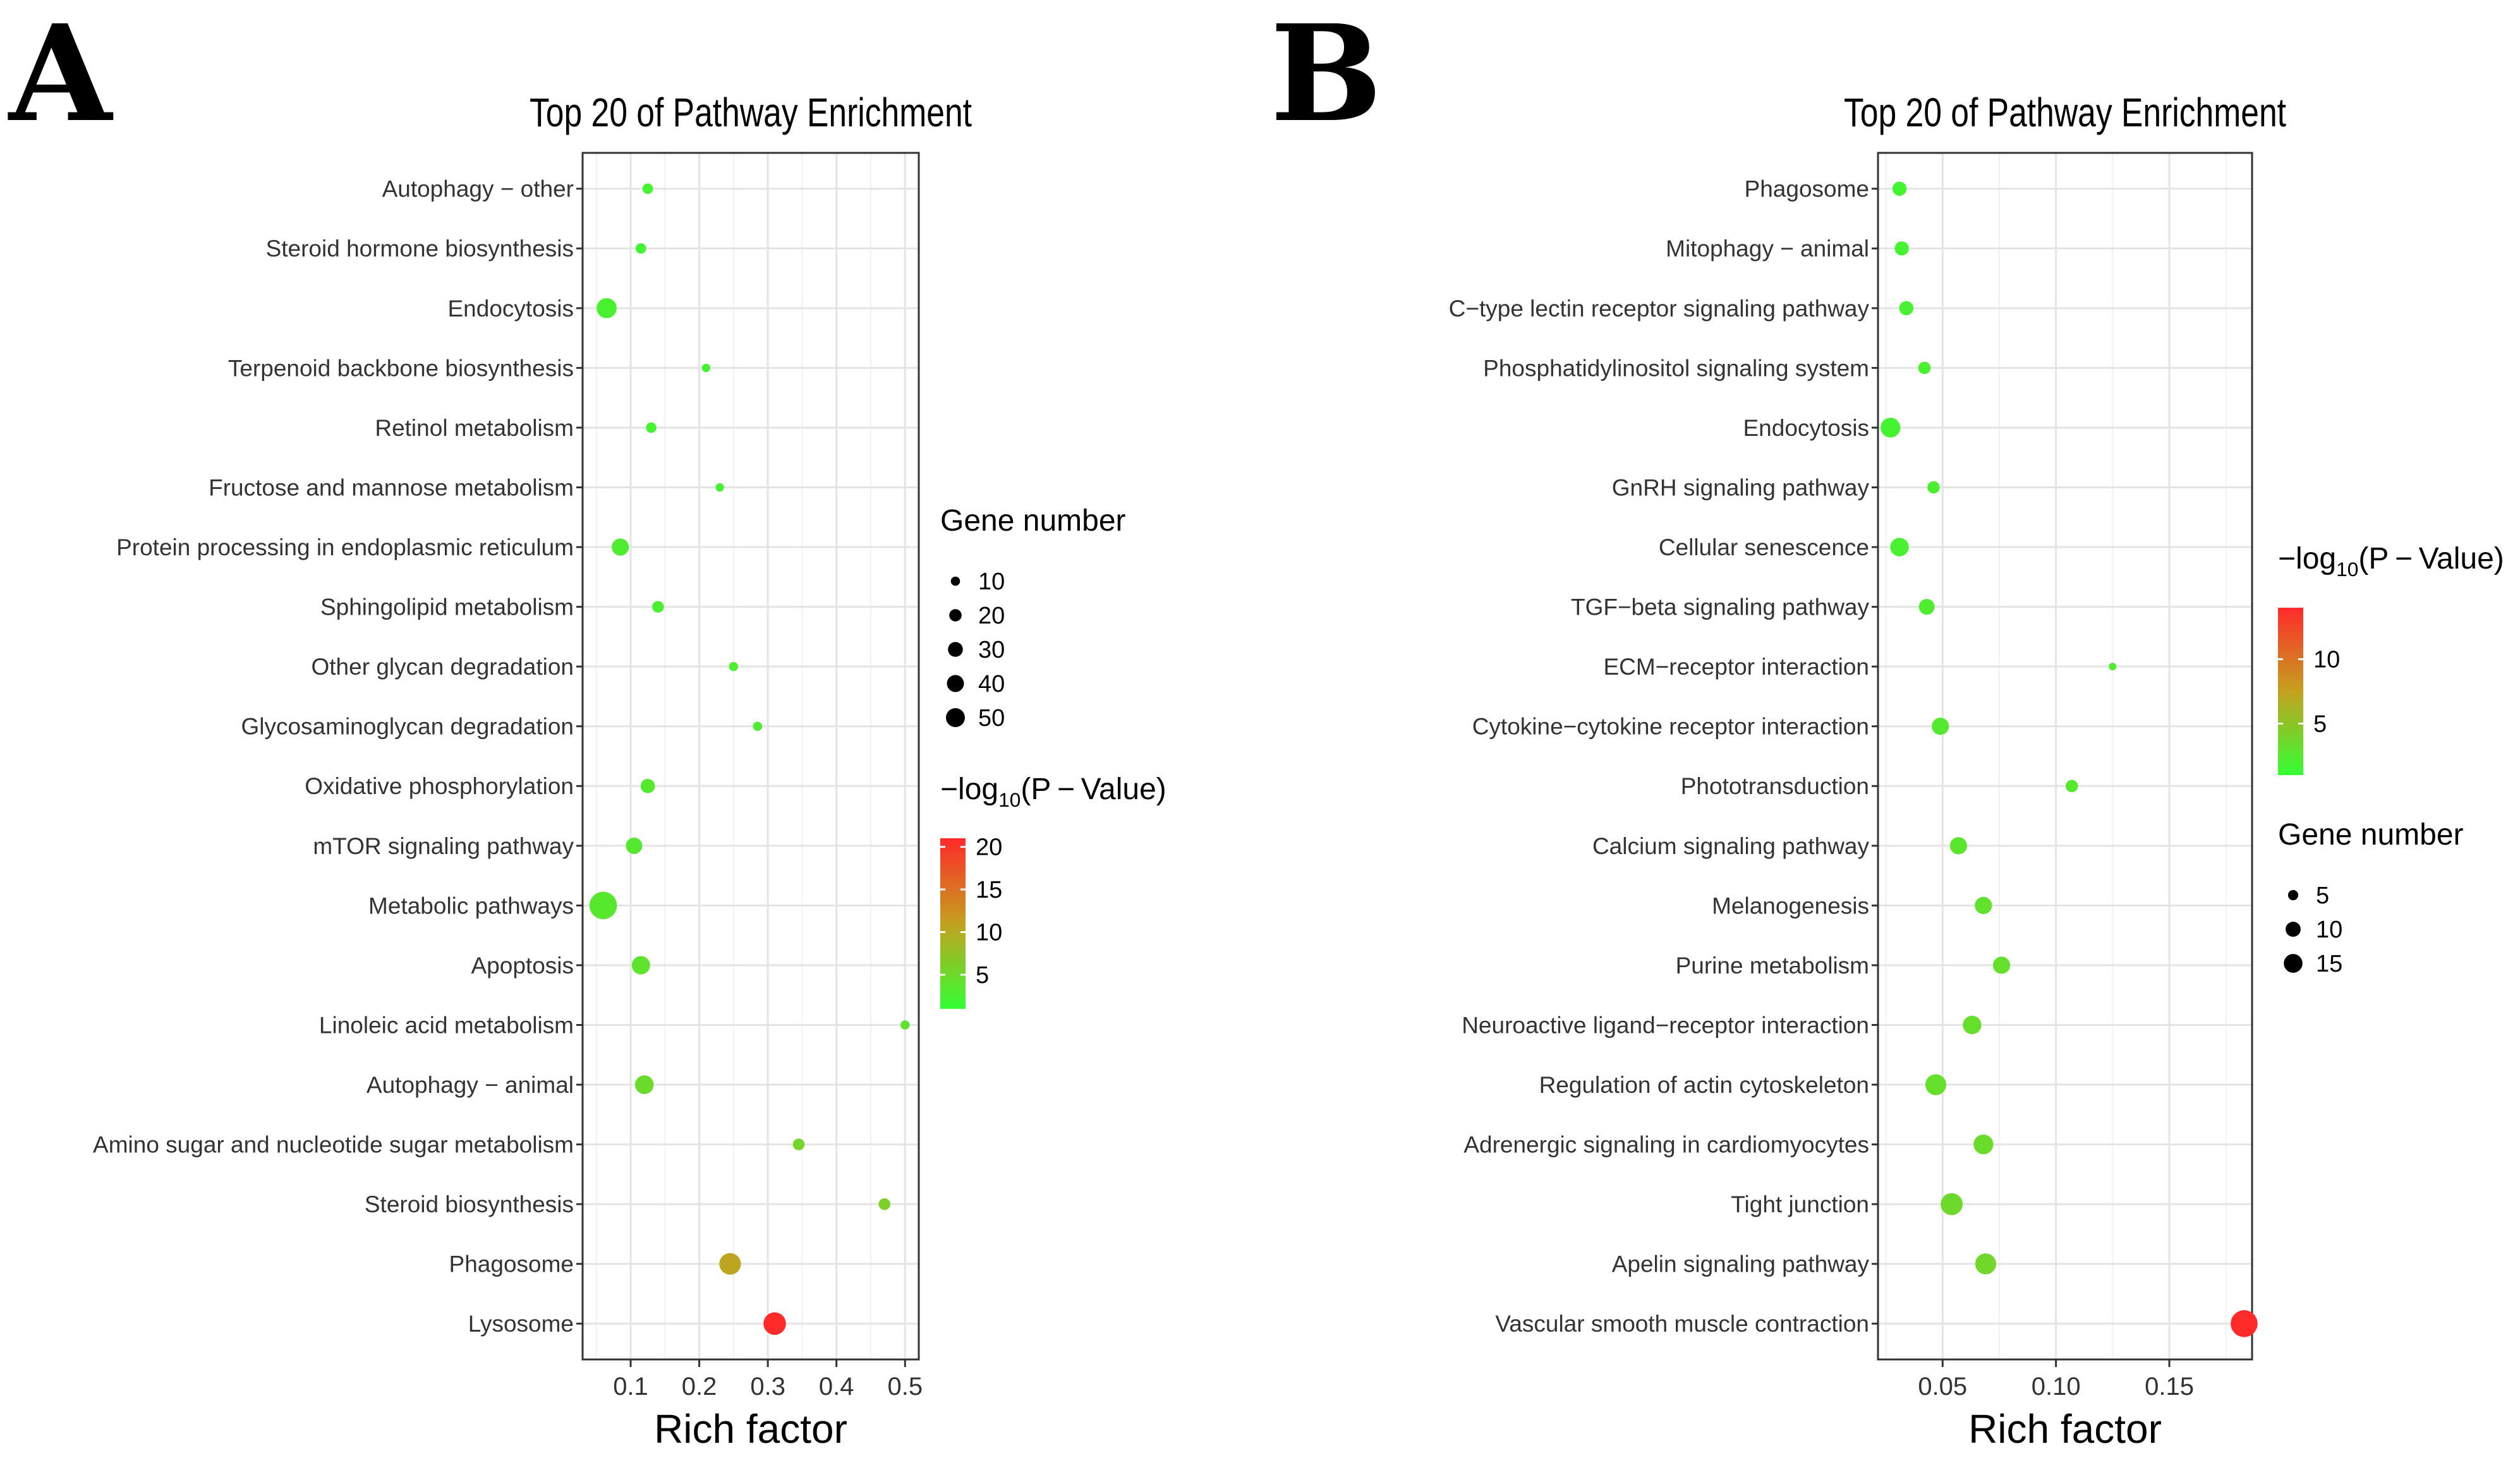 Image resolution: width=2520 pixels, height=1458 pixels. What do you see at coordinates (1326, 76) in the screenshot?
I see `panel-letter: B` at bounding box center [1326, 76].